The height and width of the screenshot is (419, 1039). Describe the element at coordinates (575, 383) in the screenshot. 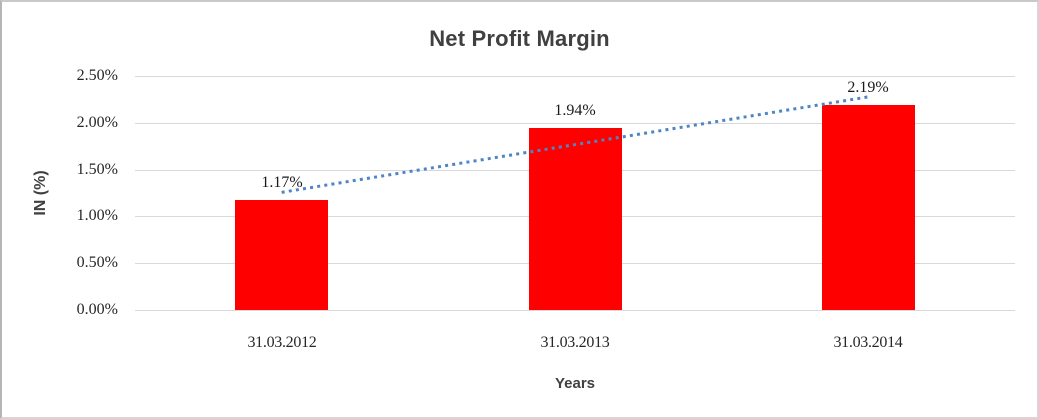

I see `x-axis-title: Years` at that location.